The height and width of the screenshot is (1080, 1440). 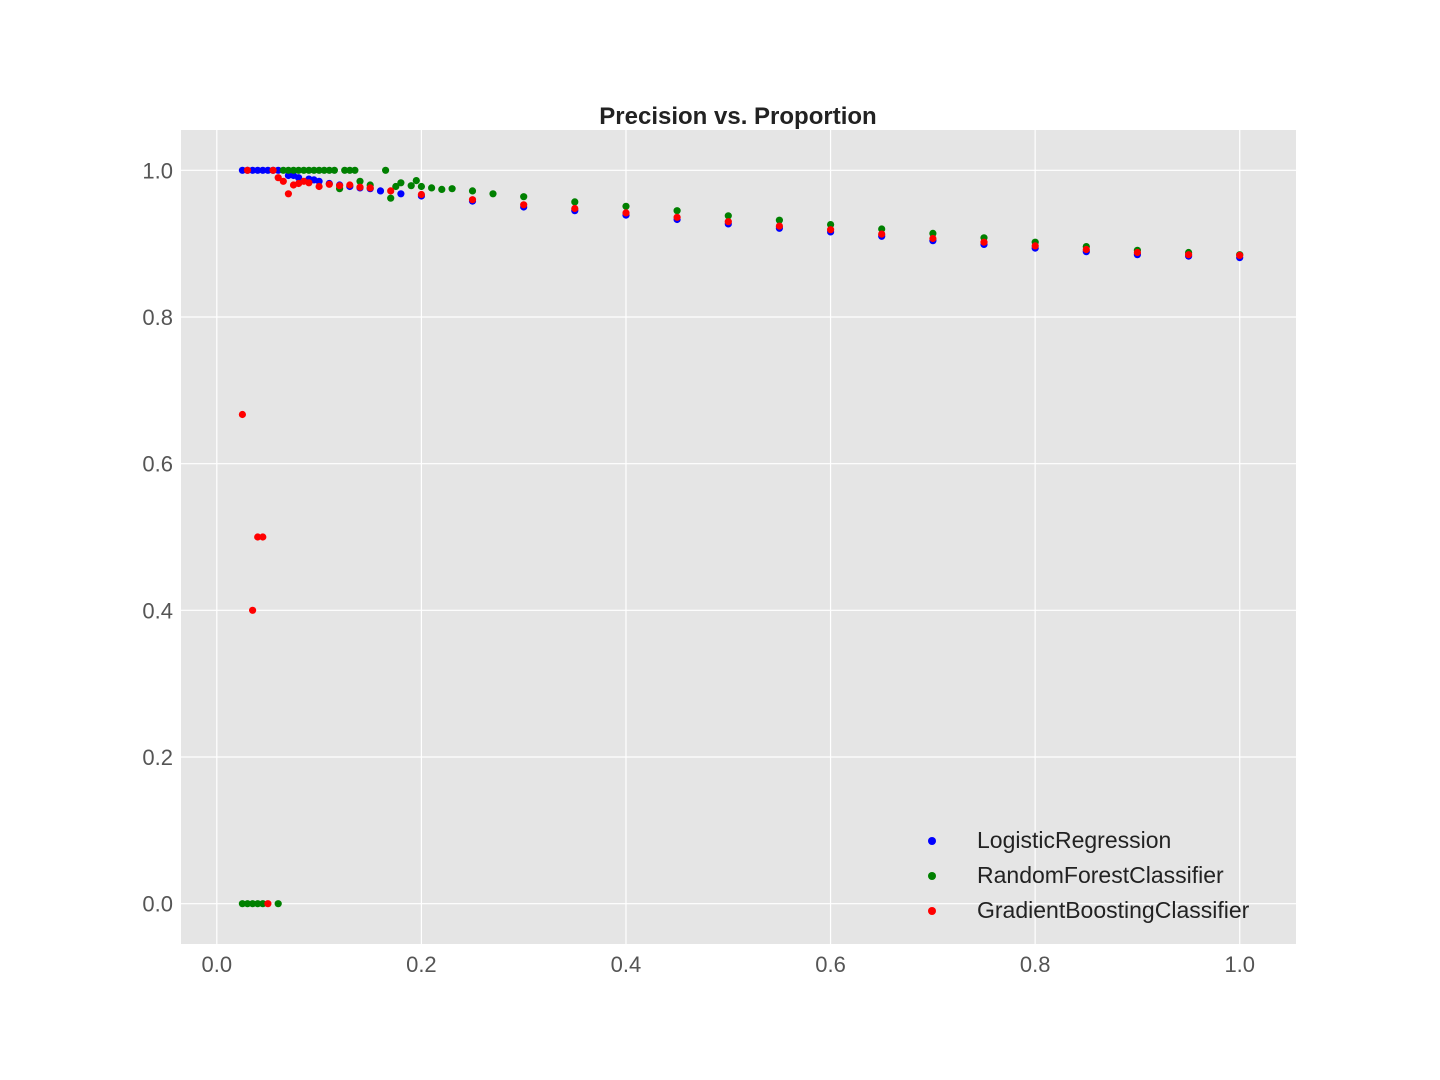 What do you see at coordinates (157, 904) in the screenshot?
I see `y-tick-label: 0.0` at bounding box center [157, 904].